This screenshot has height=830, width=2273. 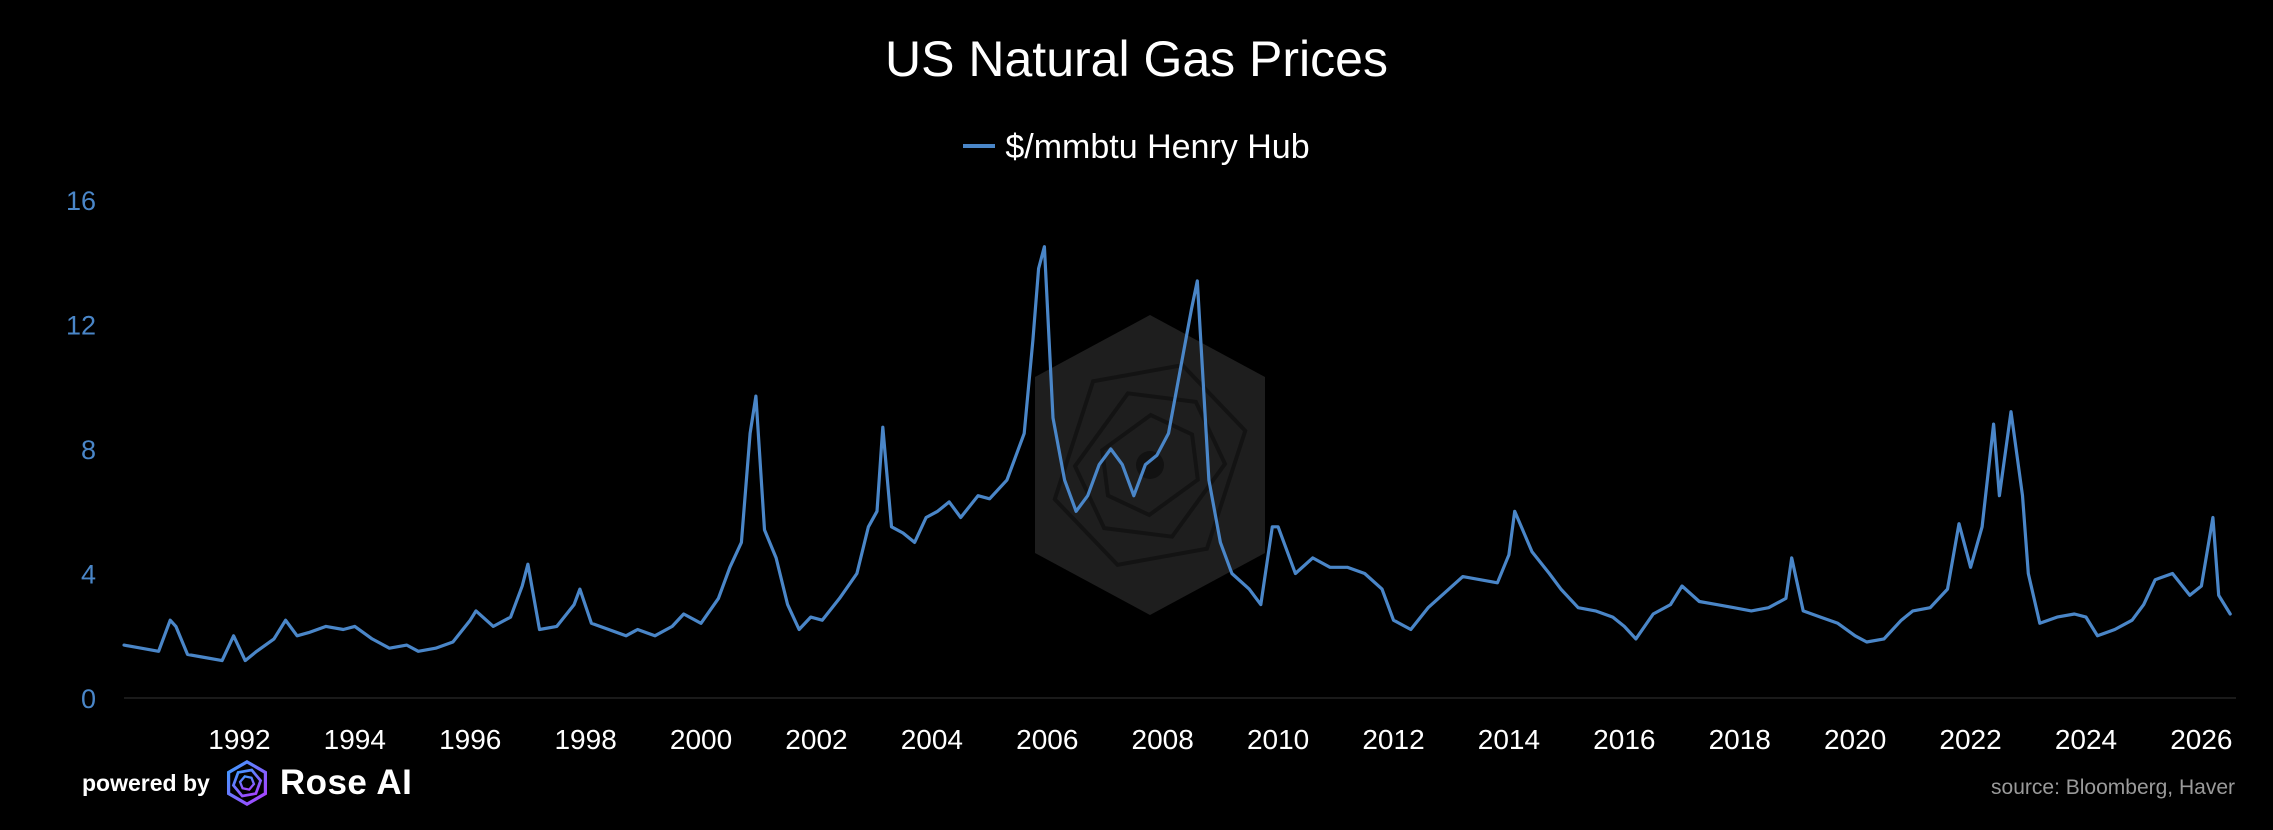 I want to click on x-tick-label: 1996, so click(x=470, y=739).